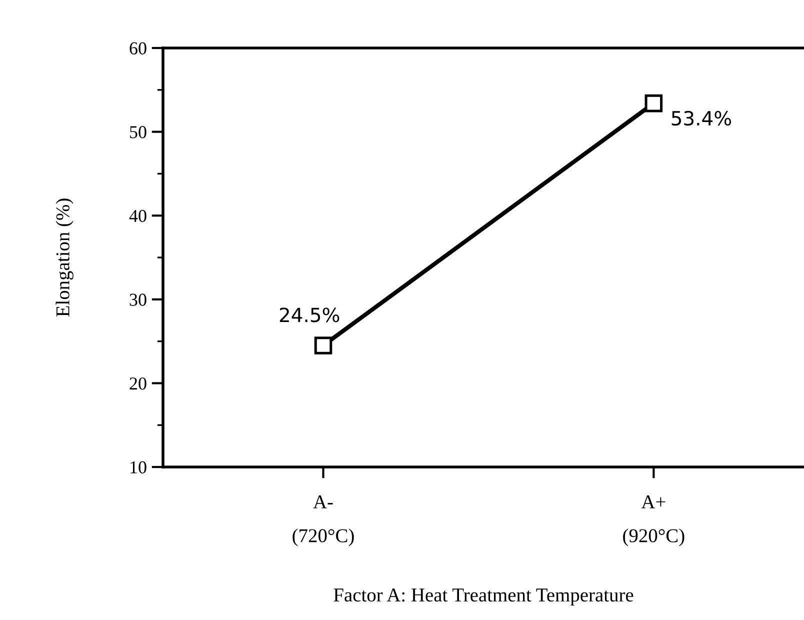 The height and width of the screenshot is (620, 804). Describe the element at coordinates (65, 257) in the screenshot. I see `y-axis-title: Elongation (%)` at that location.